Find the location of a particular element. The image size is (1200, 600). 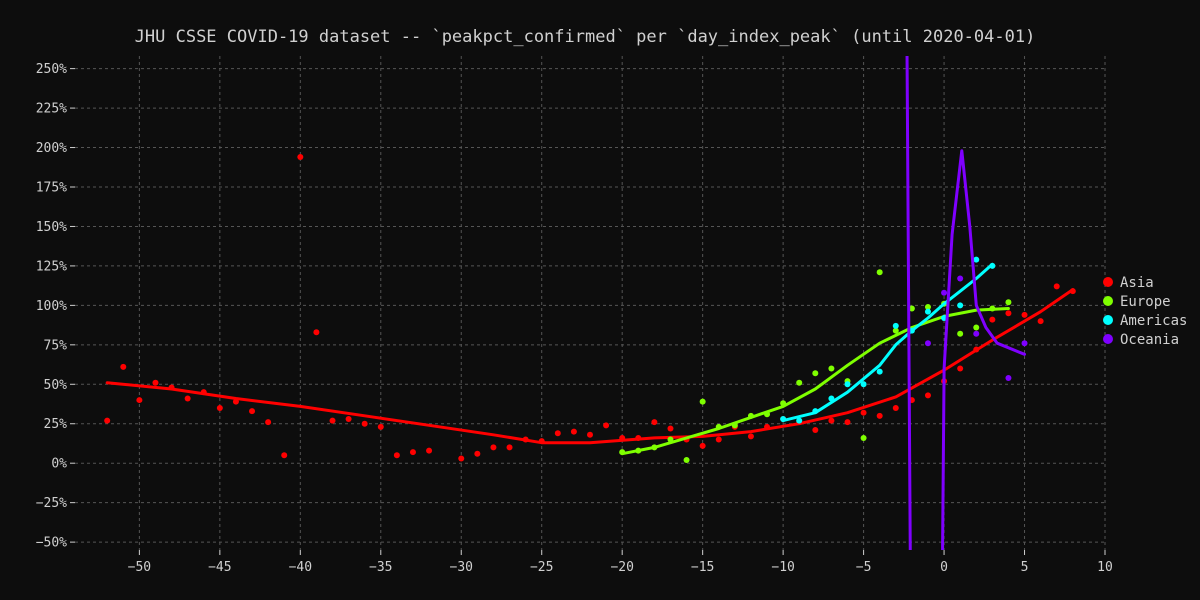

y-tick-label: 150% is located at coordinates (51, 227).